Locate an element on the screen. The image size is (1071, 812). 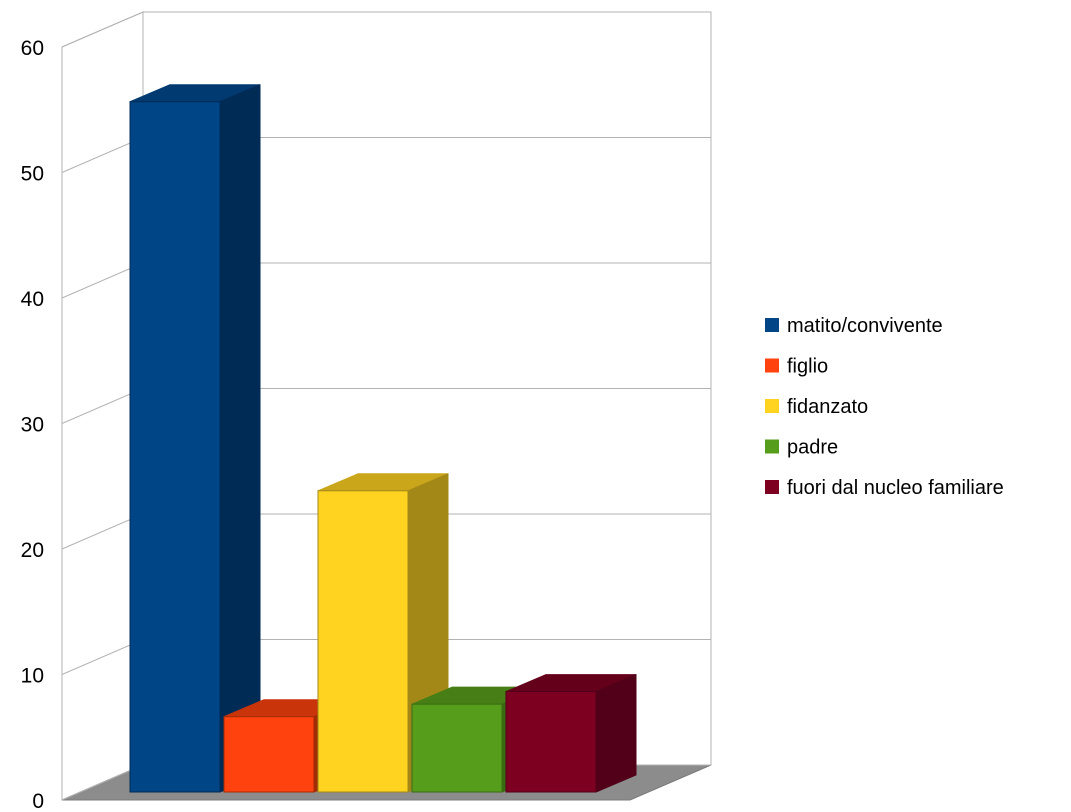
legend-item: figlio is located at coordinates (796, 367).